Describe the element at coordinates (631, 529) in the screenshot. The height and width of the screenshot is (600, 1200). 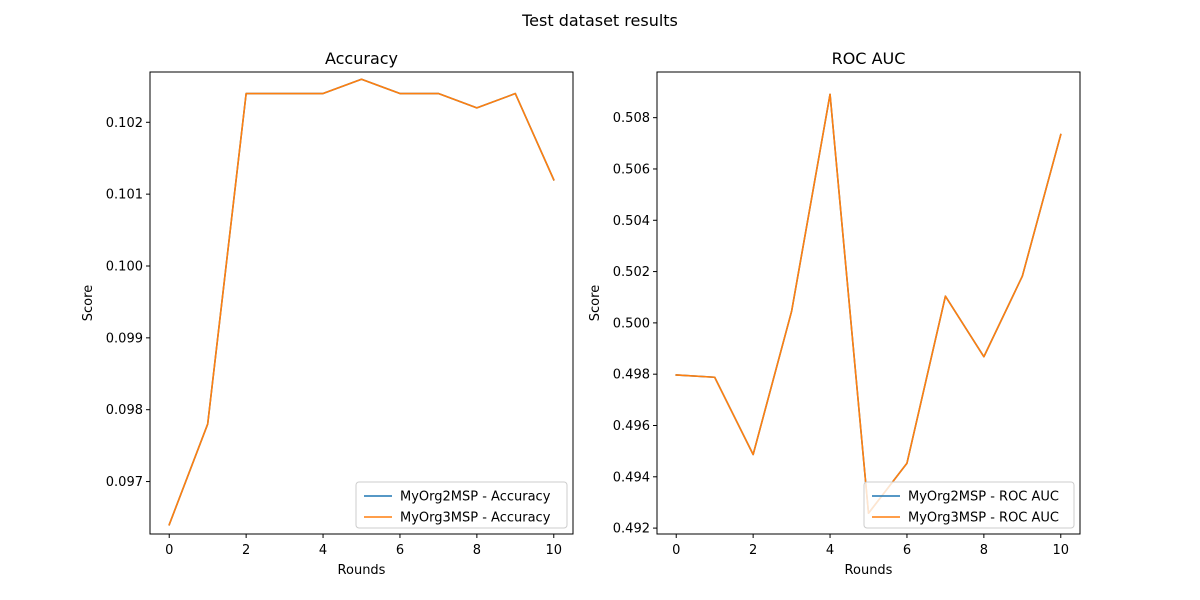
I see `y-tick-label: 0.492` at that location.